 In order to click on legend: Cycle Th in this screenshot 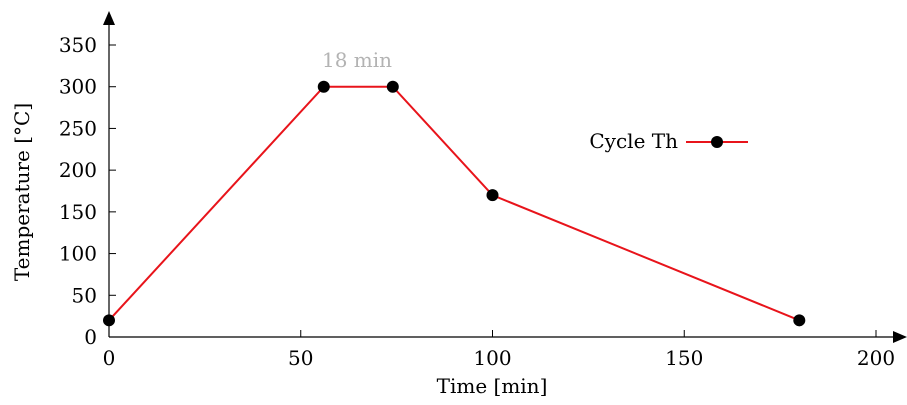, I will do `click(668, 141)`.